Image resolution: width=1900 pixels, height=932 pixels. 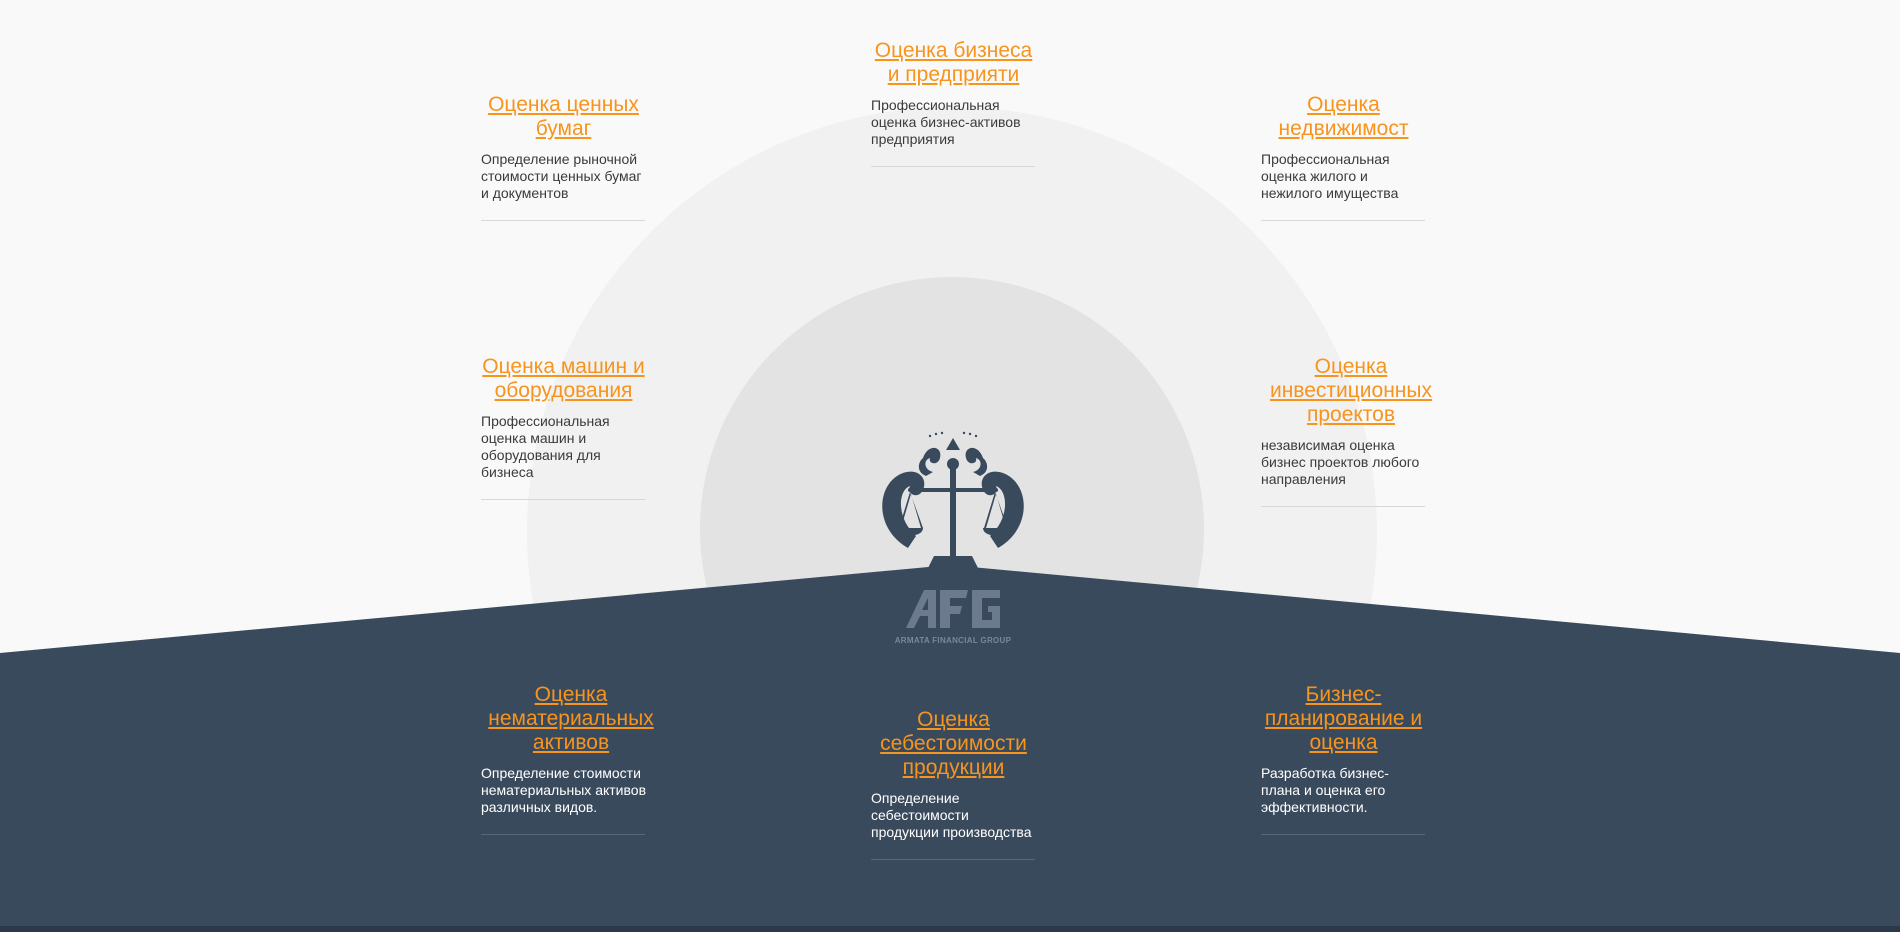 What do you see at coordinates (953, 743) in the screenshot?
I see `service-title-link: Оценка себестоимости продукции` at bounding box center [953, 743].